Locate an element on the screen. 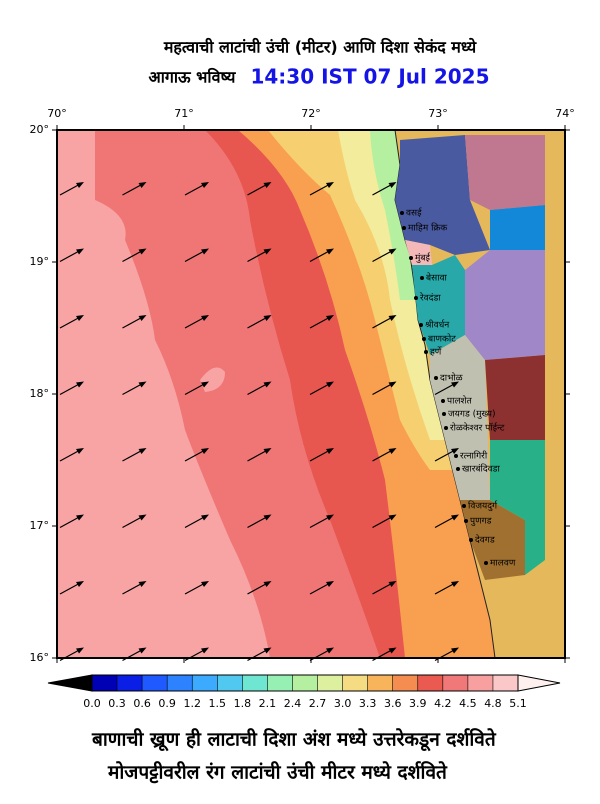 This screenshot has height=804, width=600. colorbar-label: 0.3 is located at coordinates (117, 703).